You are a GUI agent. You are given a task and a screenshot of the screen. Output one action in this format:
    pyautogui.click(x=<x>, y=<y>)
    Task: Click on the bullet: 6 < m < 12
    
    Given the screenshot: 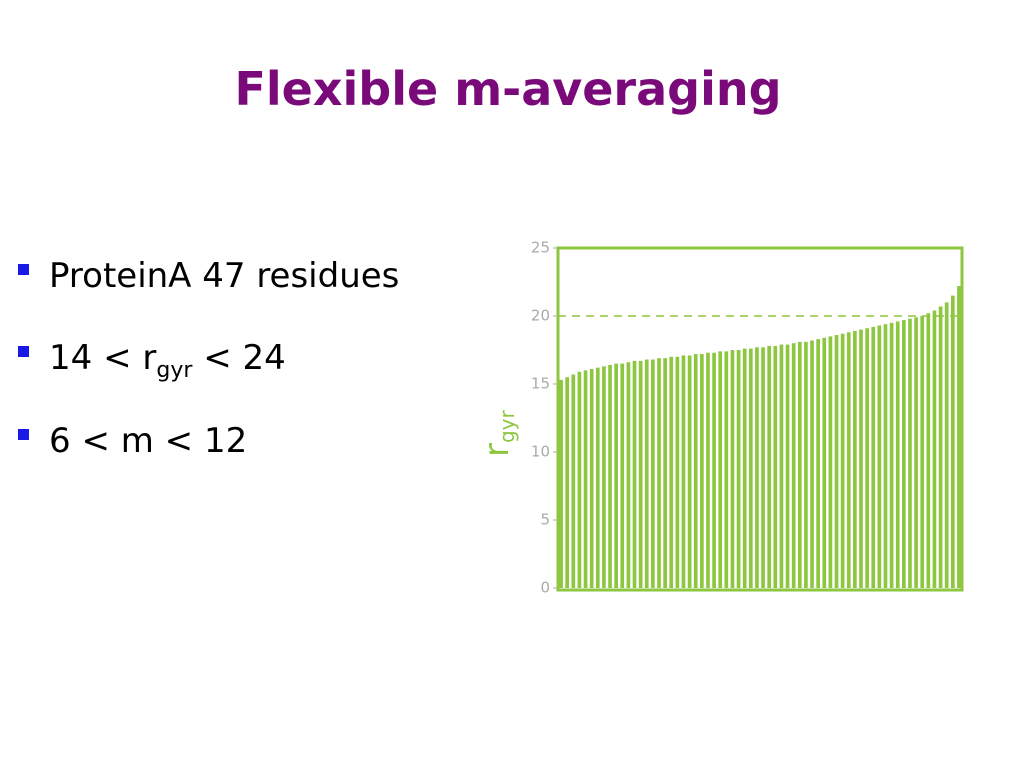 What is the action you would take?
    pyautogui.click(x=132, y=441)
    